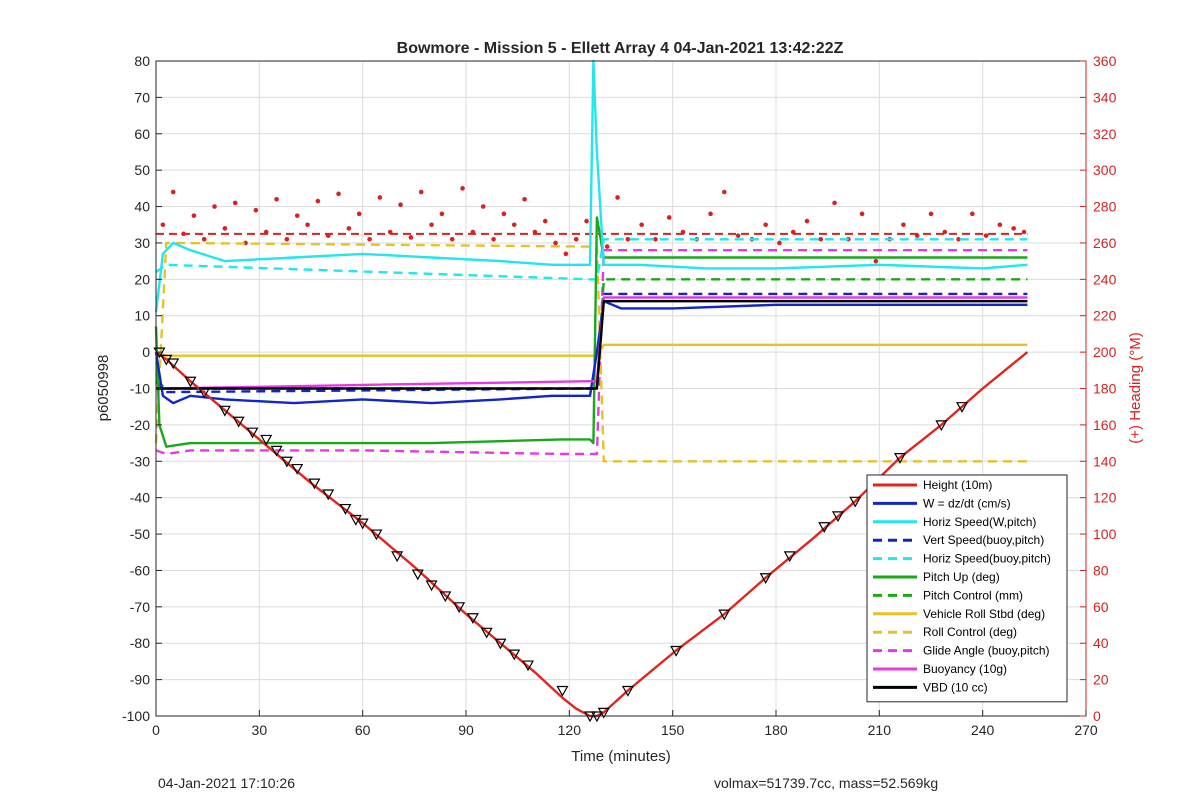  I want to click on x-tick-label: 90, so click(466, 730).